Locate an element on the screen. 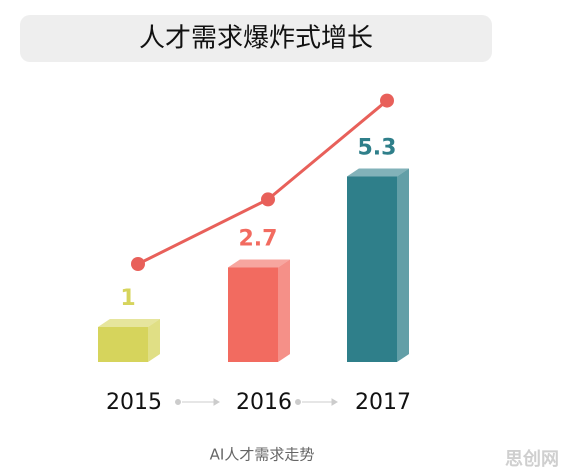 This screenshot has width=570, height=476. value-label: 2.7 is located at coordinates (258, 239).